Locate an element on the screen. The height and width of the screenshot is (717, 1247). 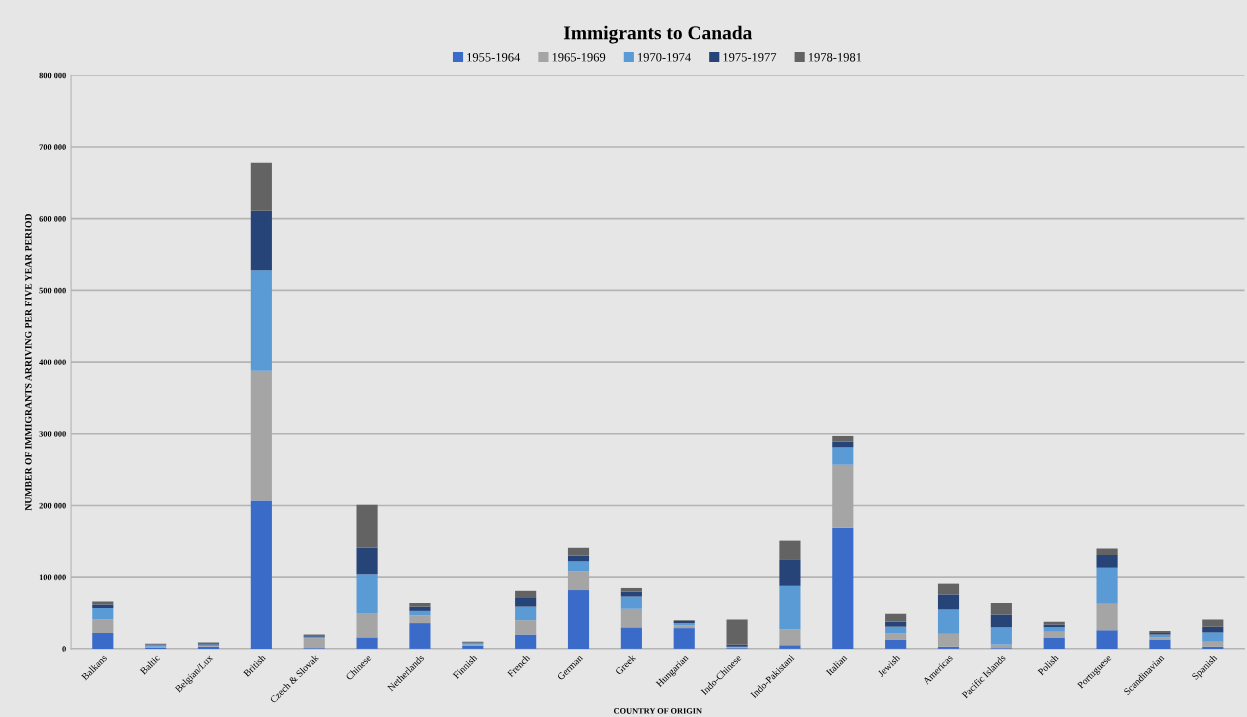
chart-title: Immigrants to Canada is located at coordinates (658, 34).